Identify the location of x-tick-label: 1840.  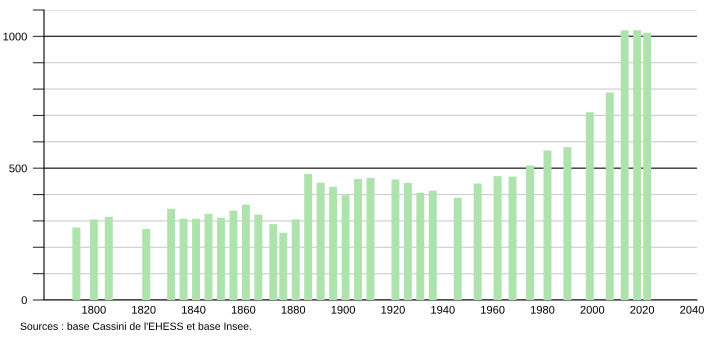
(194, 310).